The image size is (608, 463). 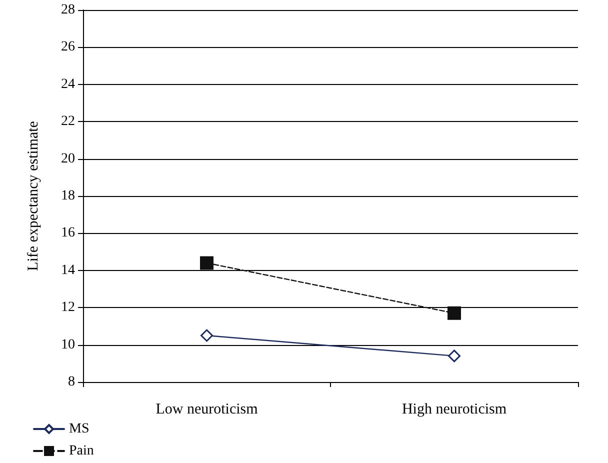 What do you see at coordinates (81, 451) in the screenshot?
I see `legend-label: Pain` at bounding box center [81, 451].